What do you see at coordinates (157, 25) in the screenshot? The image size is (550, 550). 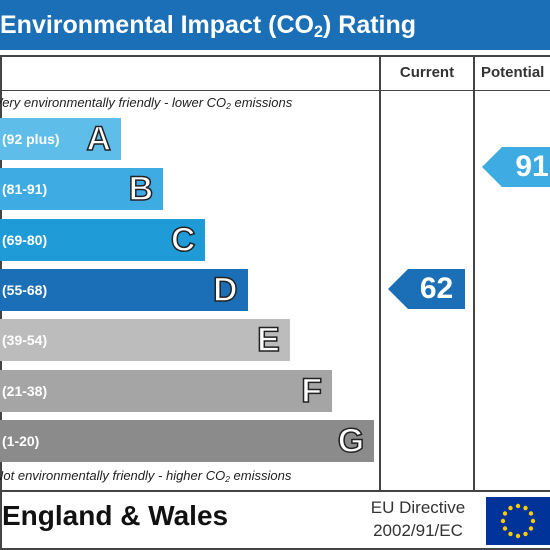 I see `title-text: Environmental Impact (CO` at bounding box center [157, 25].